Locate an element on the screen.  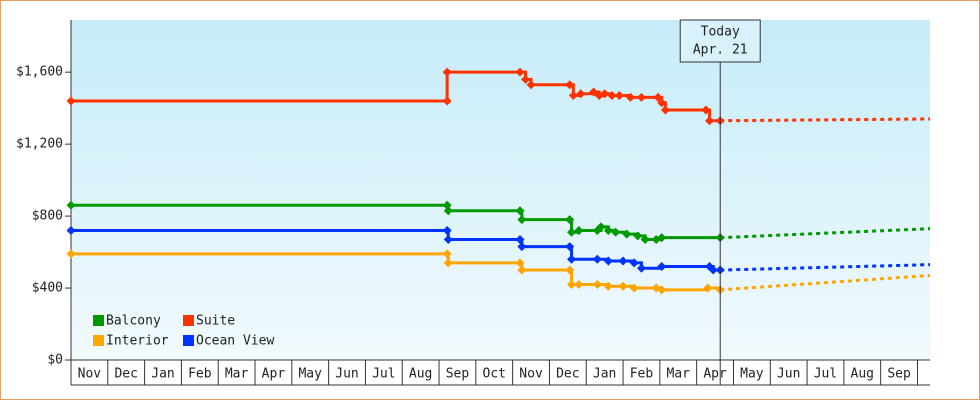
y-tick-label: $1,600 is located at coordinates (39, 72).